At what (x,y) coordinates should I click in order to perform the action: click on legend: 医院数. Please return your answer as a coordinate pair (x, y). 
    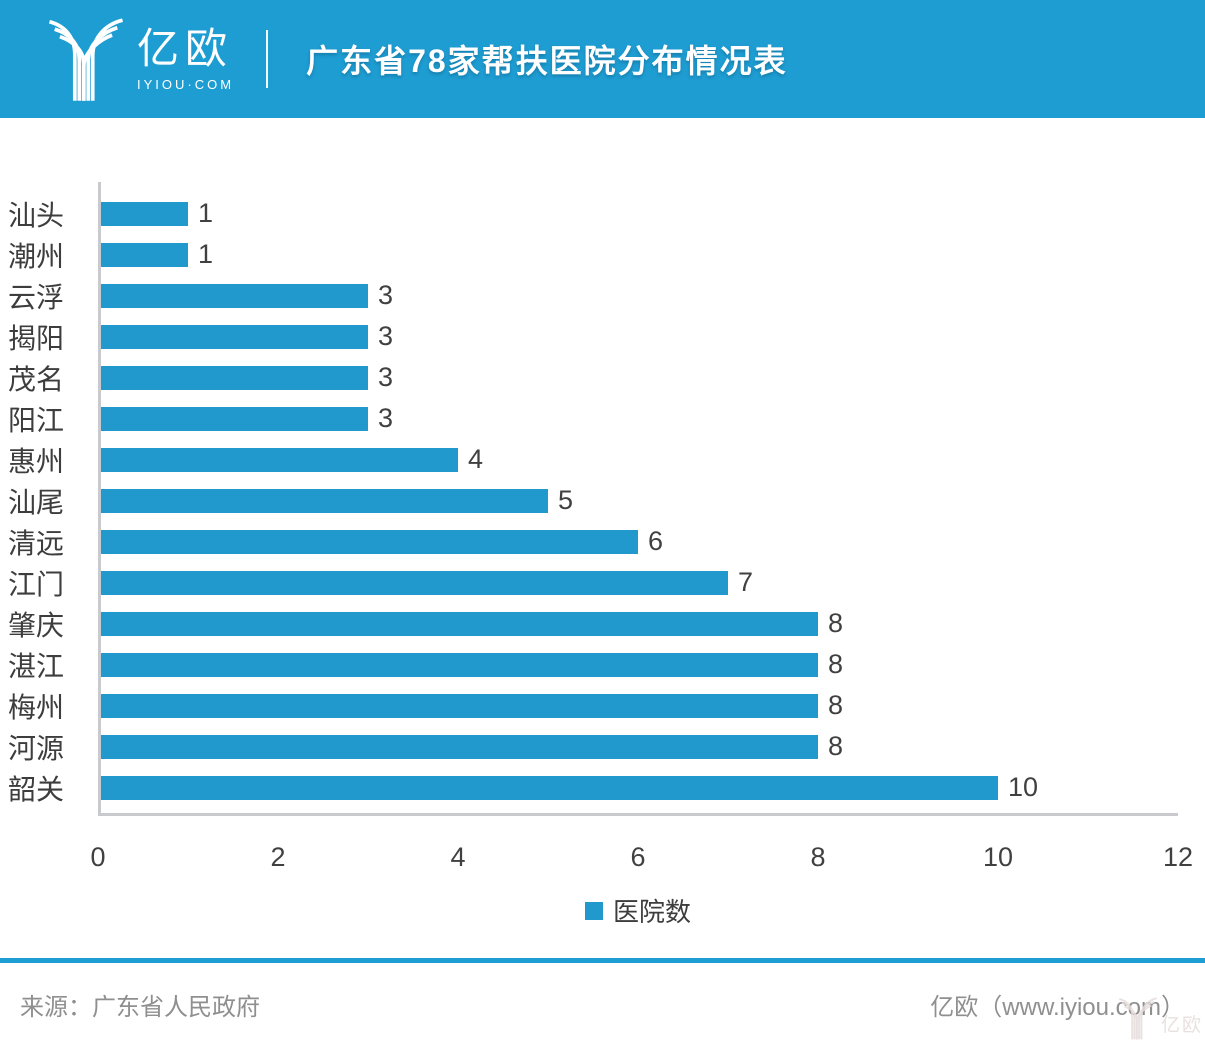
    Looking at the image, I should click on (638, 910).